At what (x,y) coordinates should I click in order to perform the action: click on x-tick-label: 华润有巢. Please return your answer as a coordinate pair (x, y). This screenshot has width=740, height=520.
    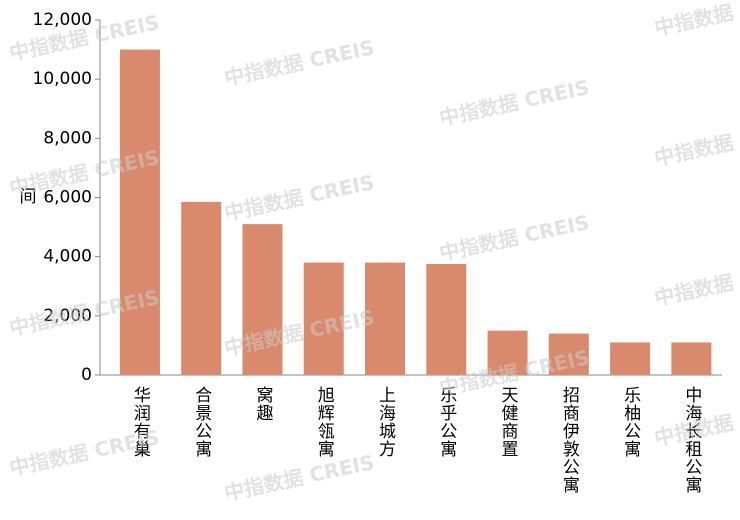
    Looking at the image, I should click on (140, 422).